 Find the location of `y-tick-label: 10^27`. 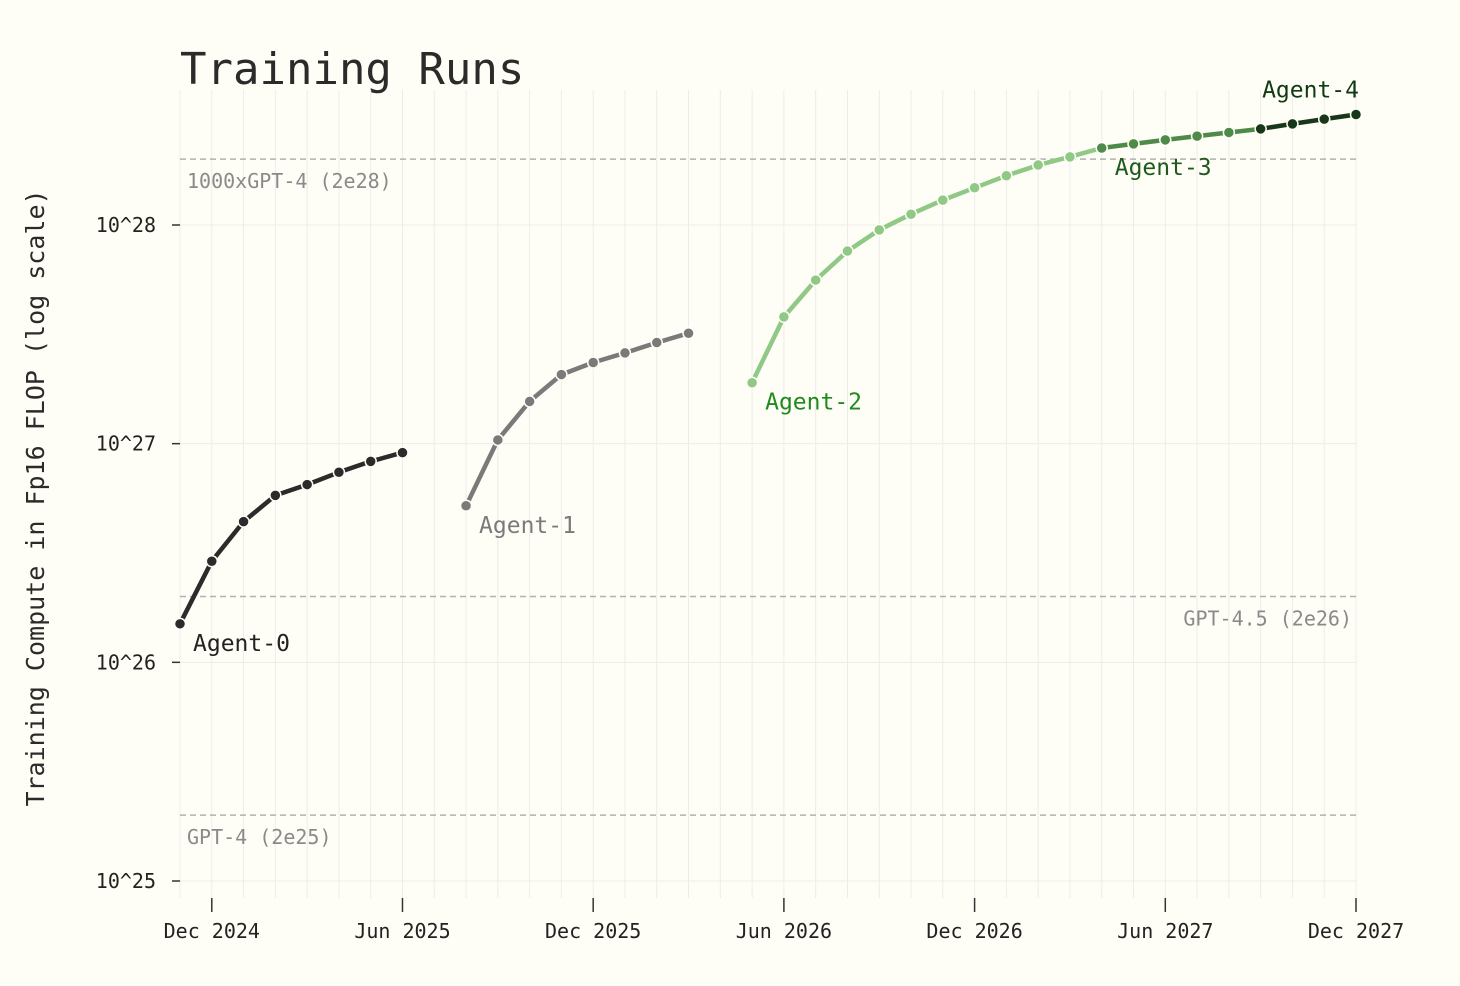

y-tick-label: 10^27 is located at coordinates (126, 444).